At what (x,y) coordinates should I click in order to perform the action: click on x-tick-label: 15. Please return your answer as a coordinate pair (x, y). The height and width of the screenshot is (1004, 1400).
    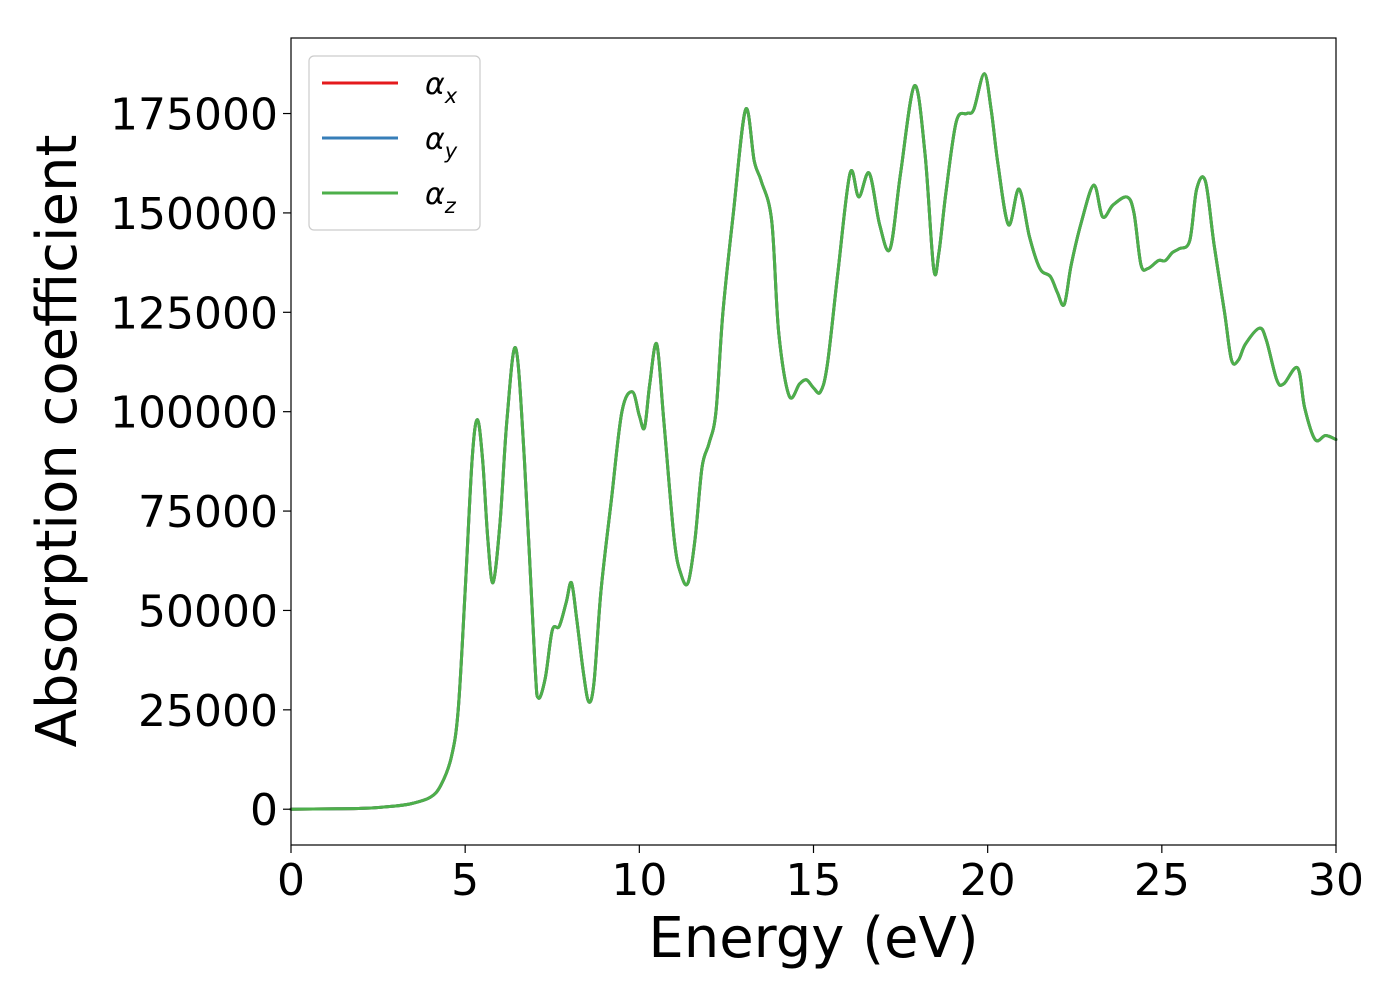
    Looking at the image, I should click on (814, 880).